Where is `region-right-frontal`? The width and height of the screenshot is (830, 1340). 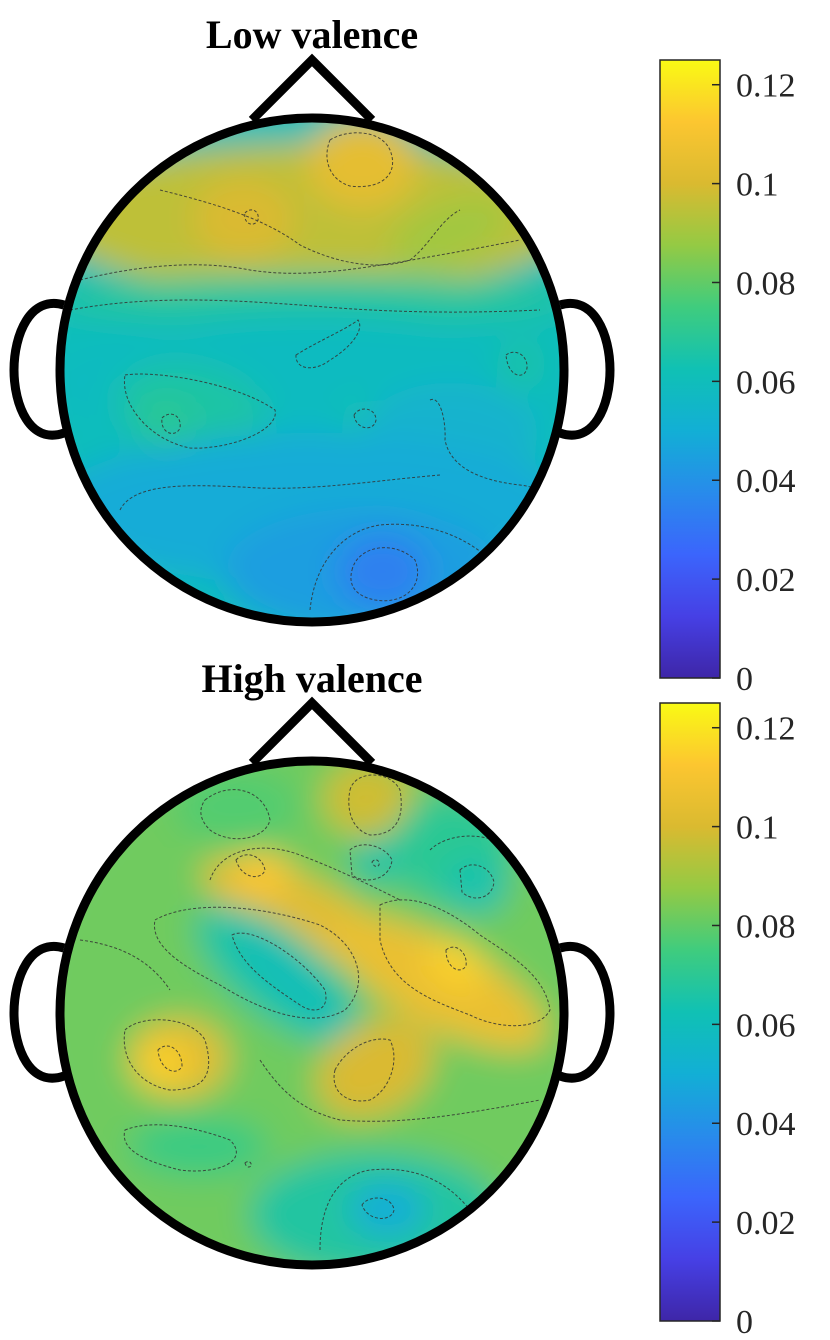
region-right-frontal is located at coordinates (476, 887).